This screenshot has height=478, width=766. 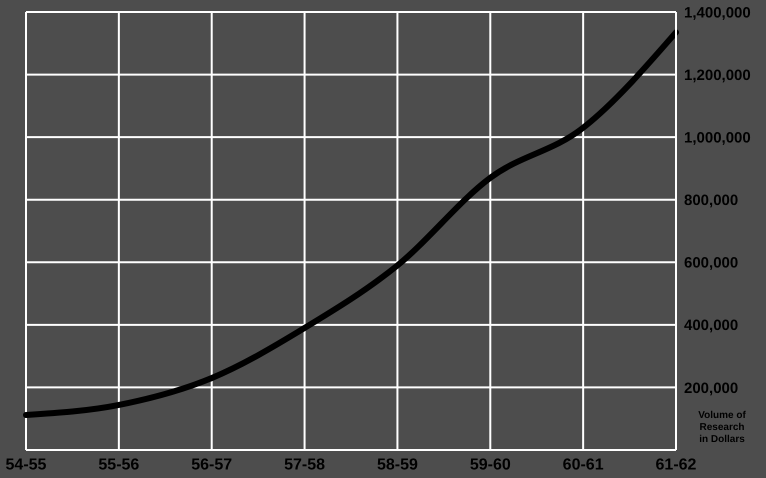 What do you see at coordinates (711, 325) in the screenshot?
I see `y-tick-label: 400,000` at bounding box center [711, 325].